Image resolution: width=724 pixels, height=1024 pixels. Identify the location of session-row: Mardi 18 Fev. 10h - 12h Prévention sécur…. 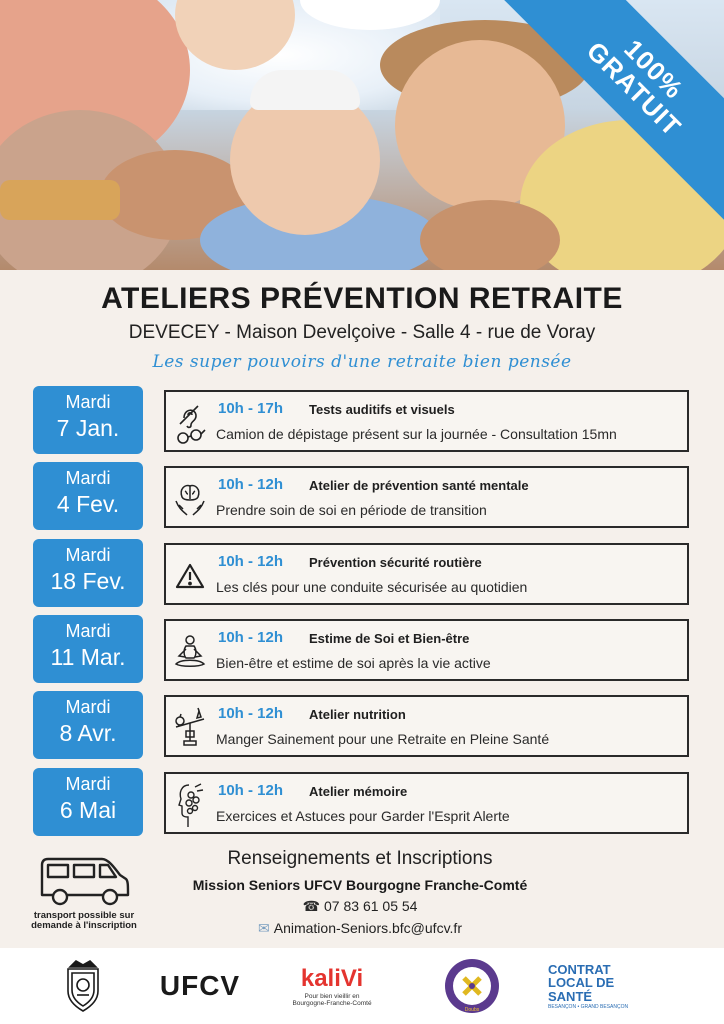
(361, 573).